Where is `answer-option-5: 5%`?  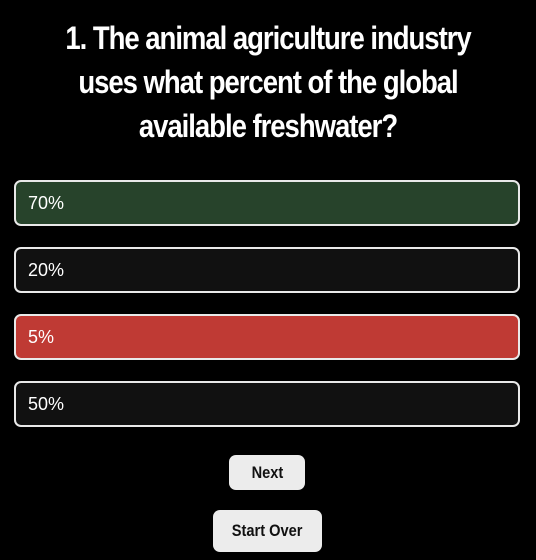 answer-option-5: 5% is located at coordinates (267, 337).